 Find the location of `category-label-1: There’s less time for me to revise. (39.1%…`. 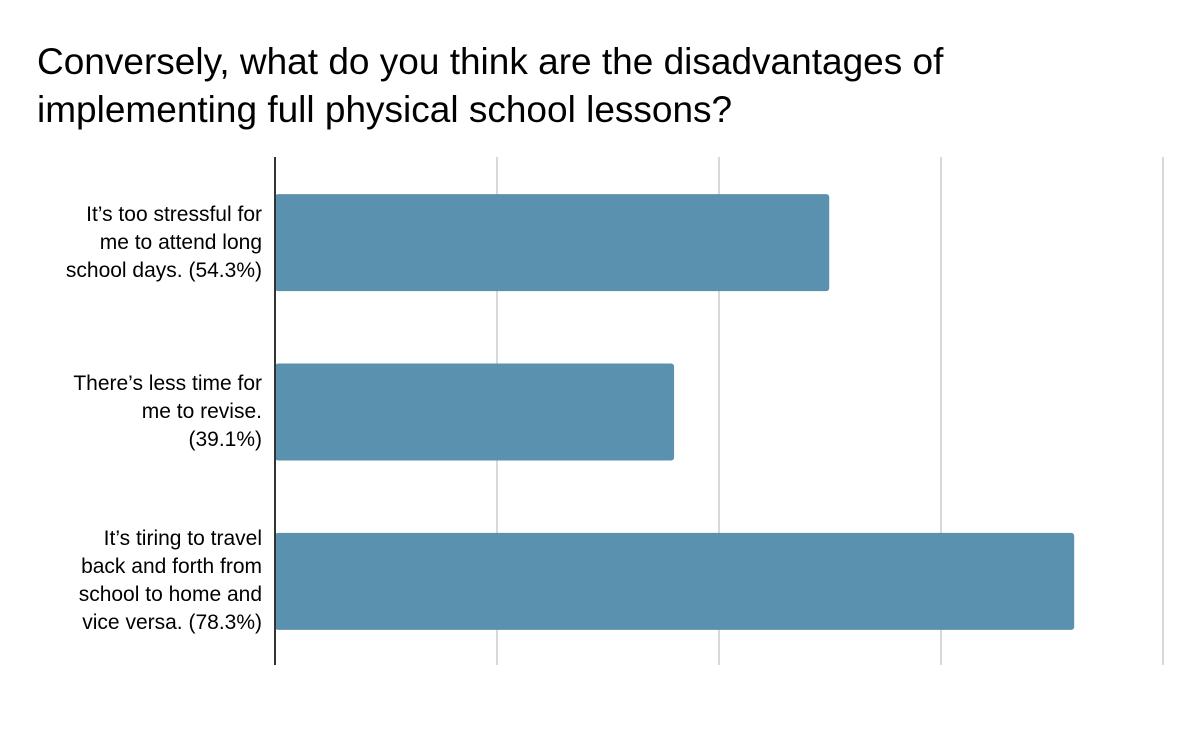

category-label-1: There’s less time for me to revise. (39.1%… is located at coordinates (142, 412).